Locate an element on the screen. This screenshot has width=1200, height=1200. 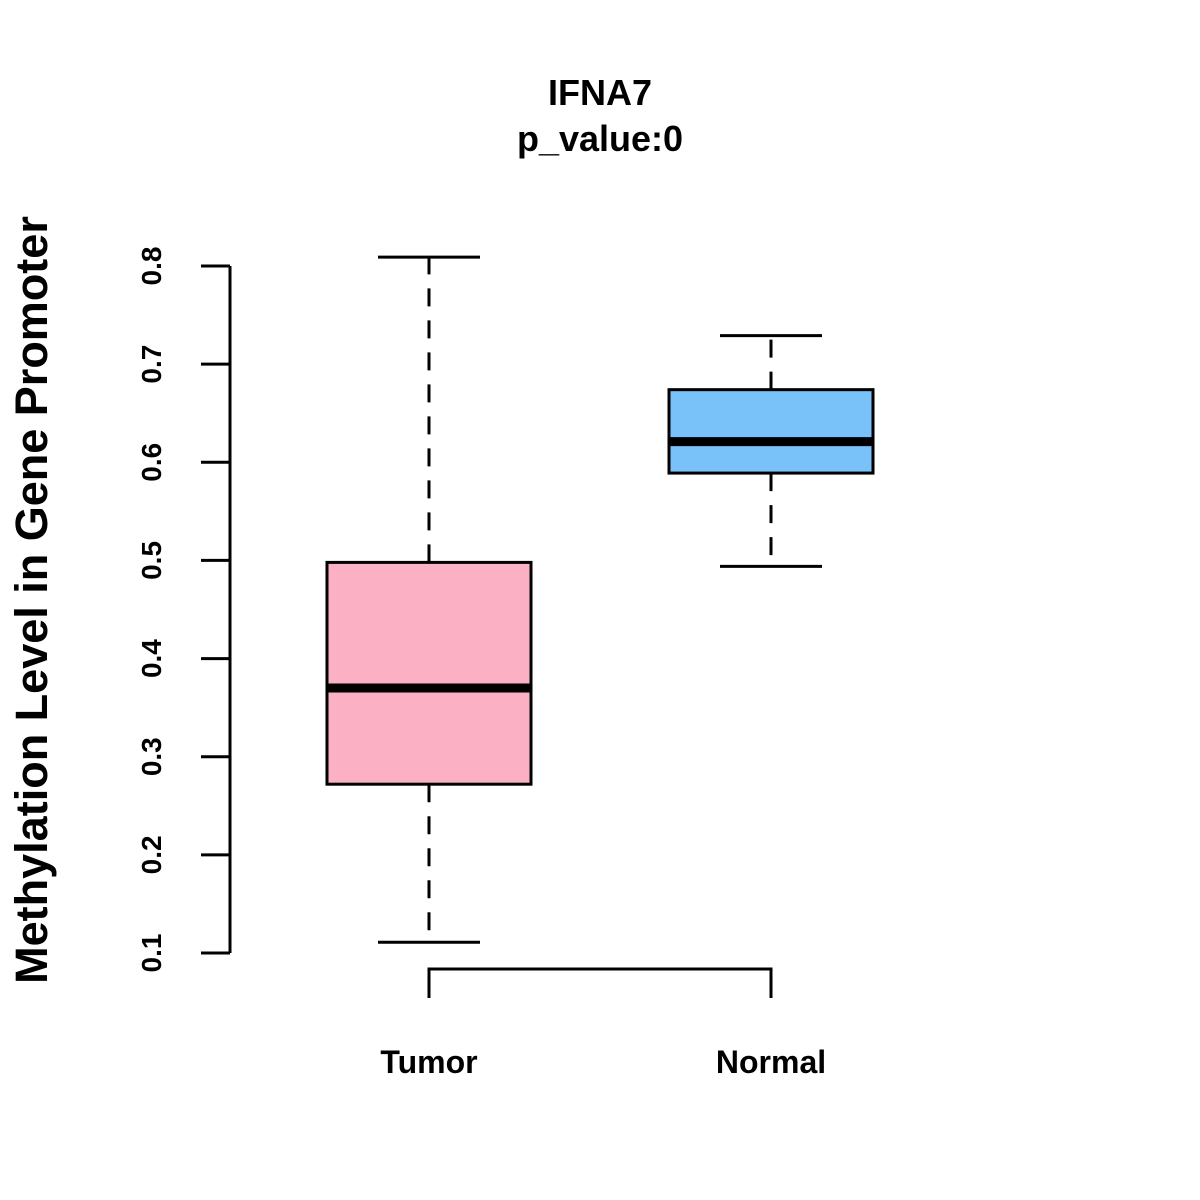
x-tick-label: Tumor is located at coordinates (428, 1062).